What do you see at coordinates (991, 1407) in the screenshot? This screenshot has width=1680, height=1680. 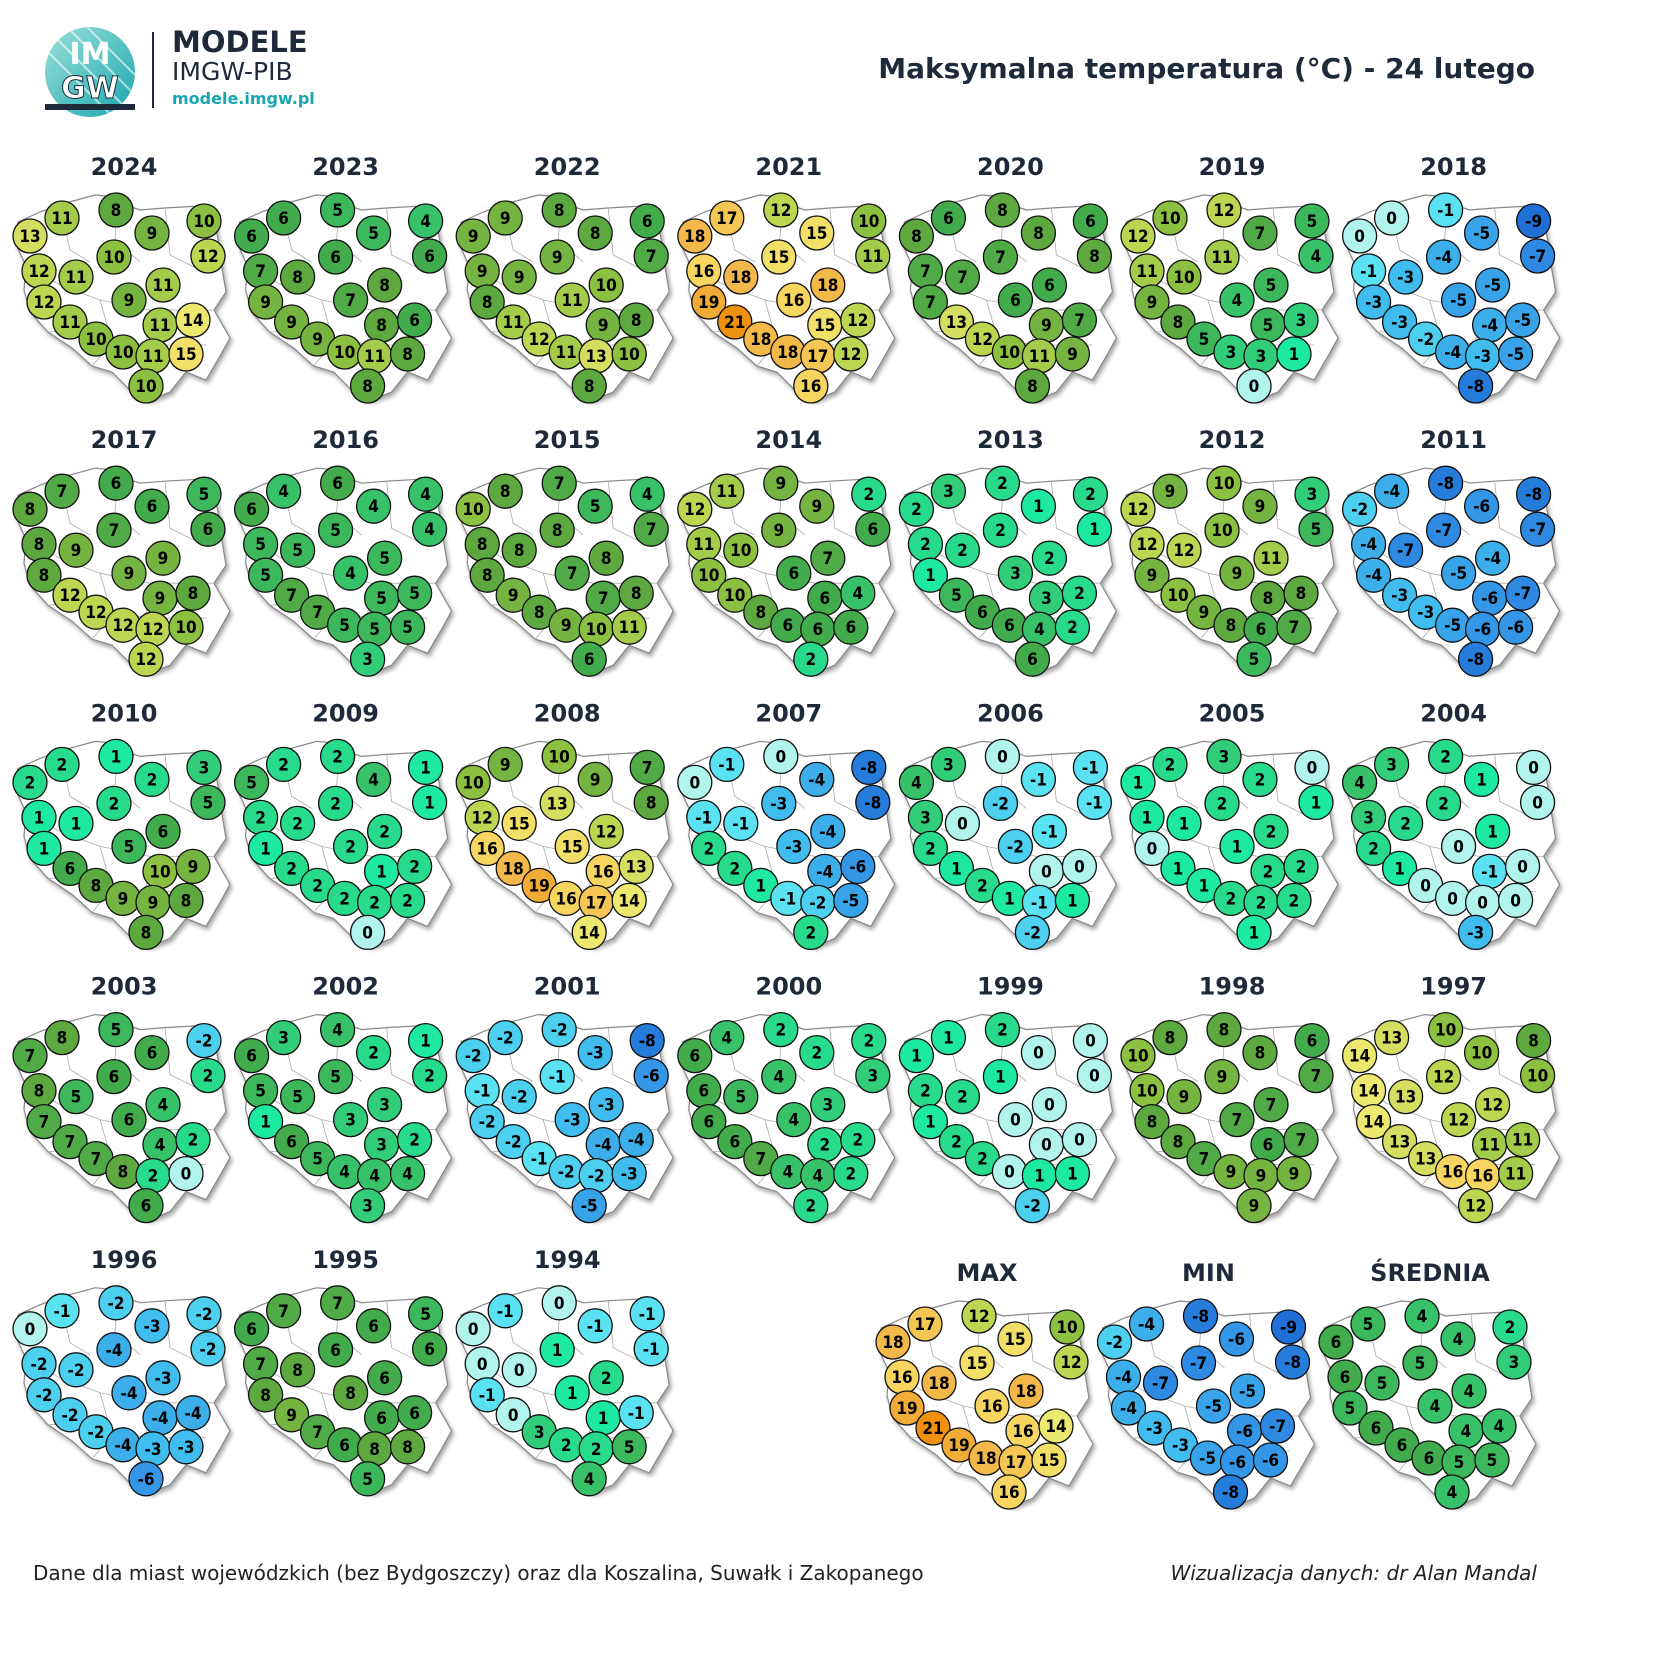 I see `city-value: 16` at bounding box center [991, 1407].